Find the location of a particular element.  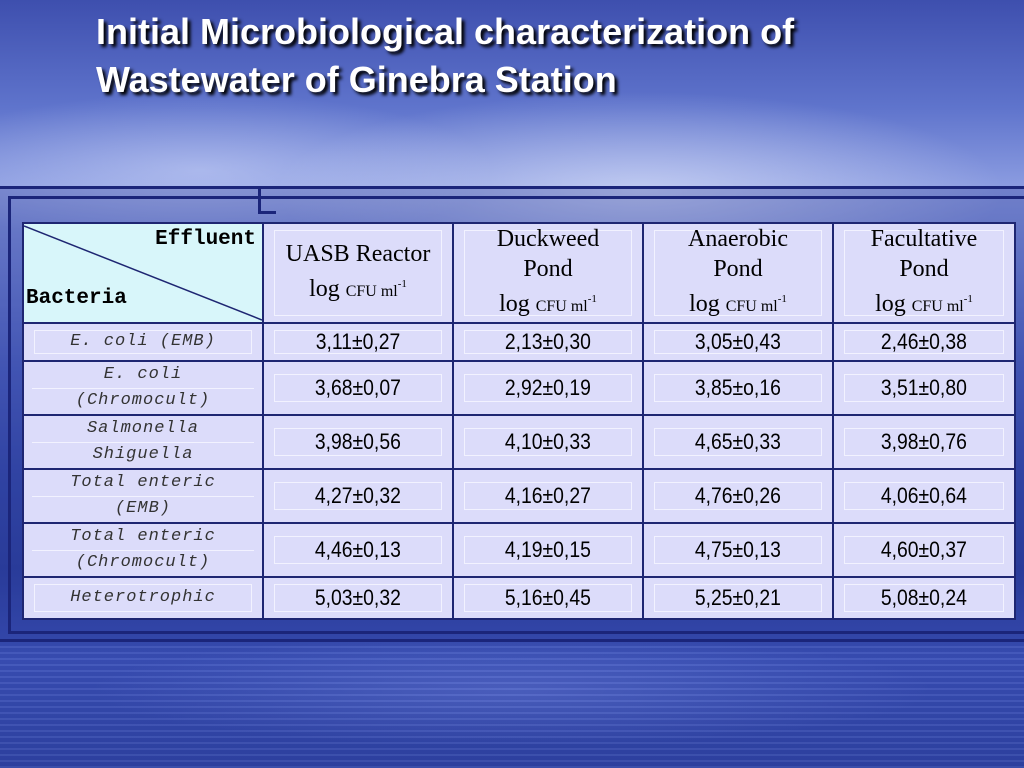

value-cell: 4,10±0,33 is located at coordinates (549, 442).